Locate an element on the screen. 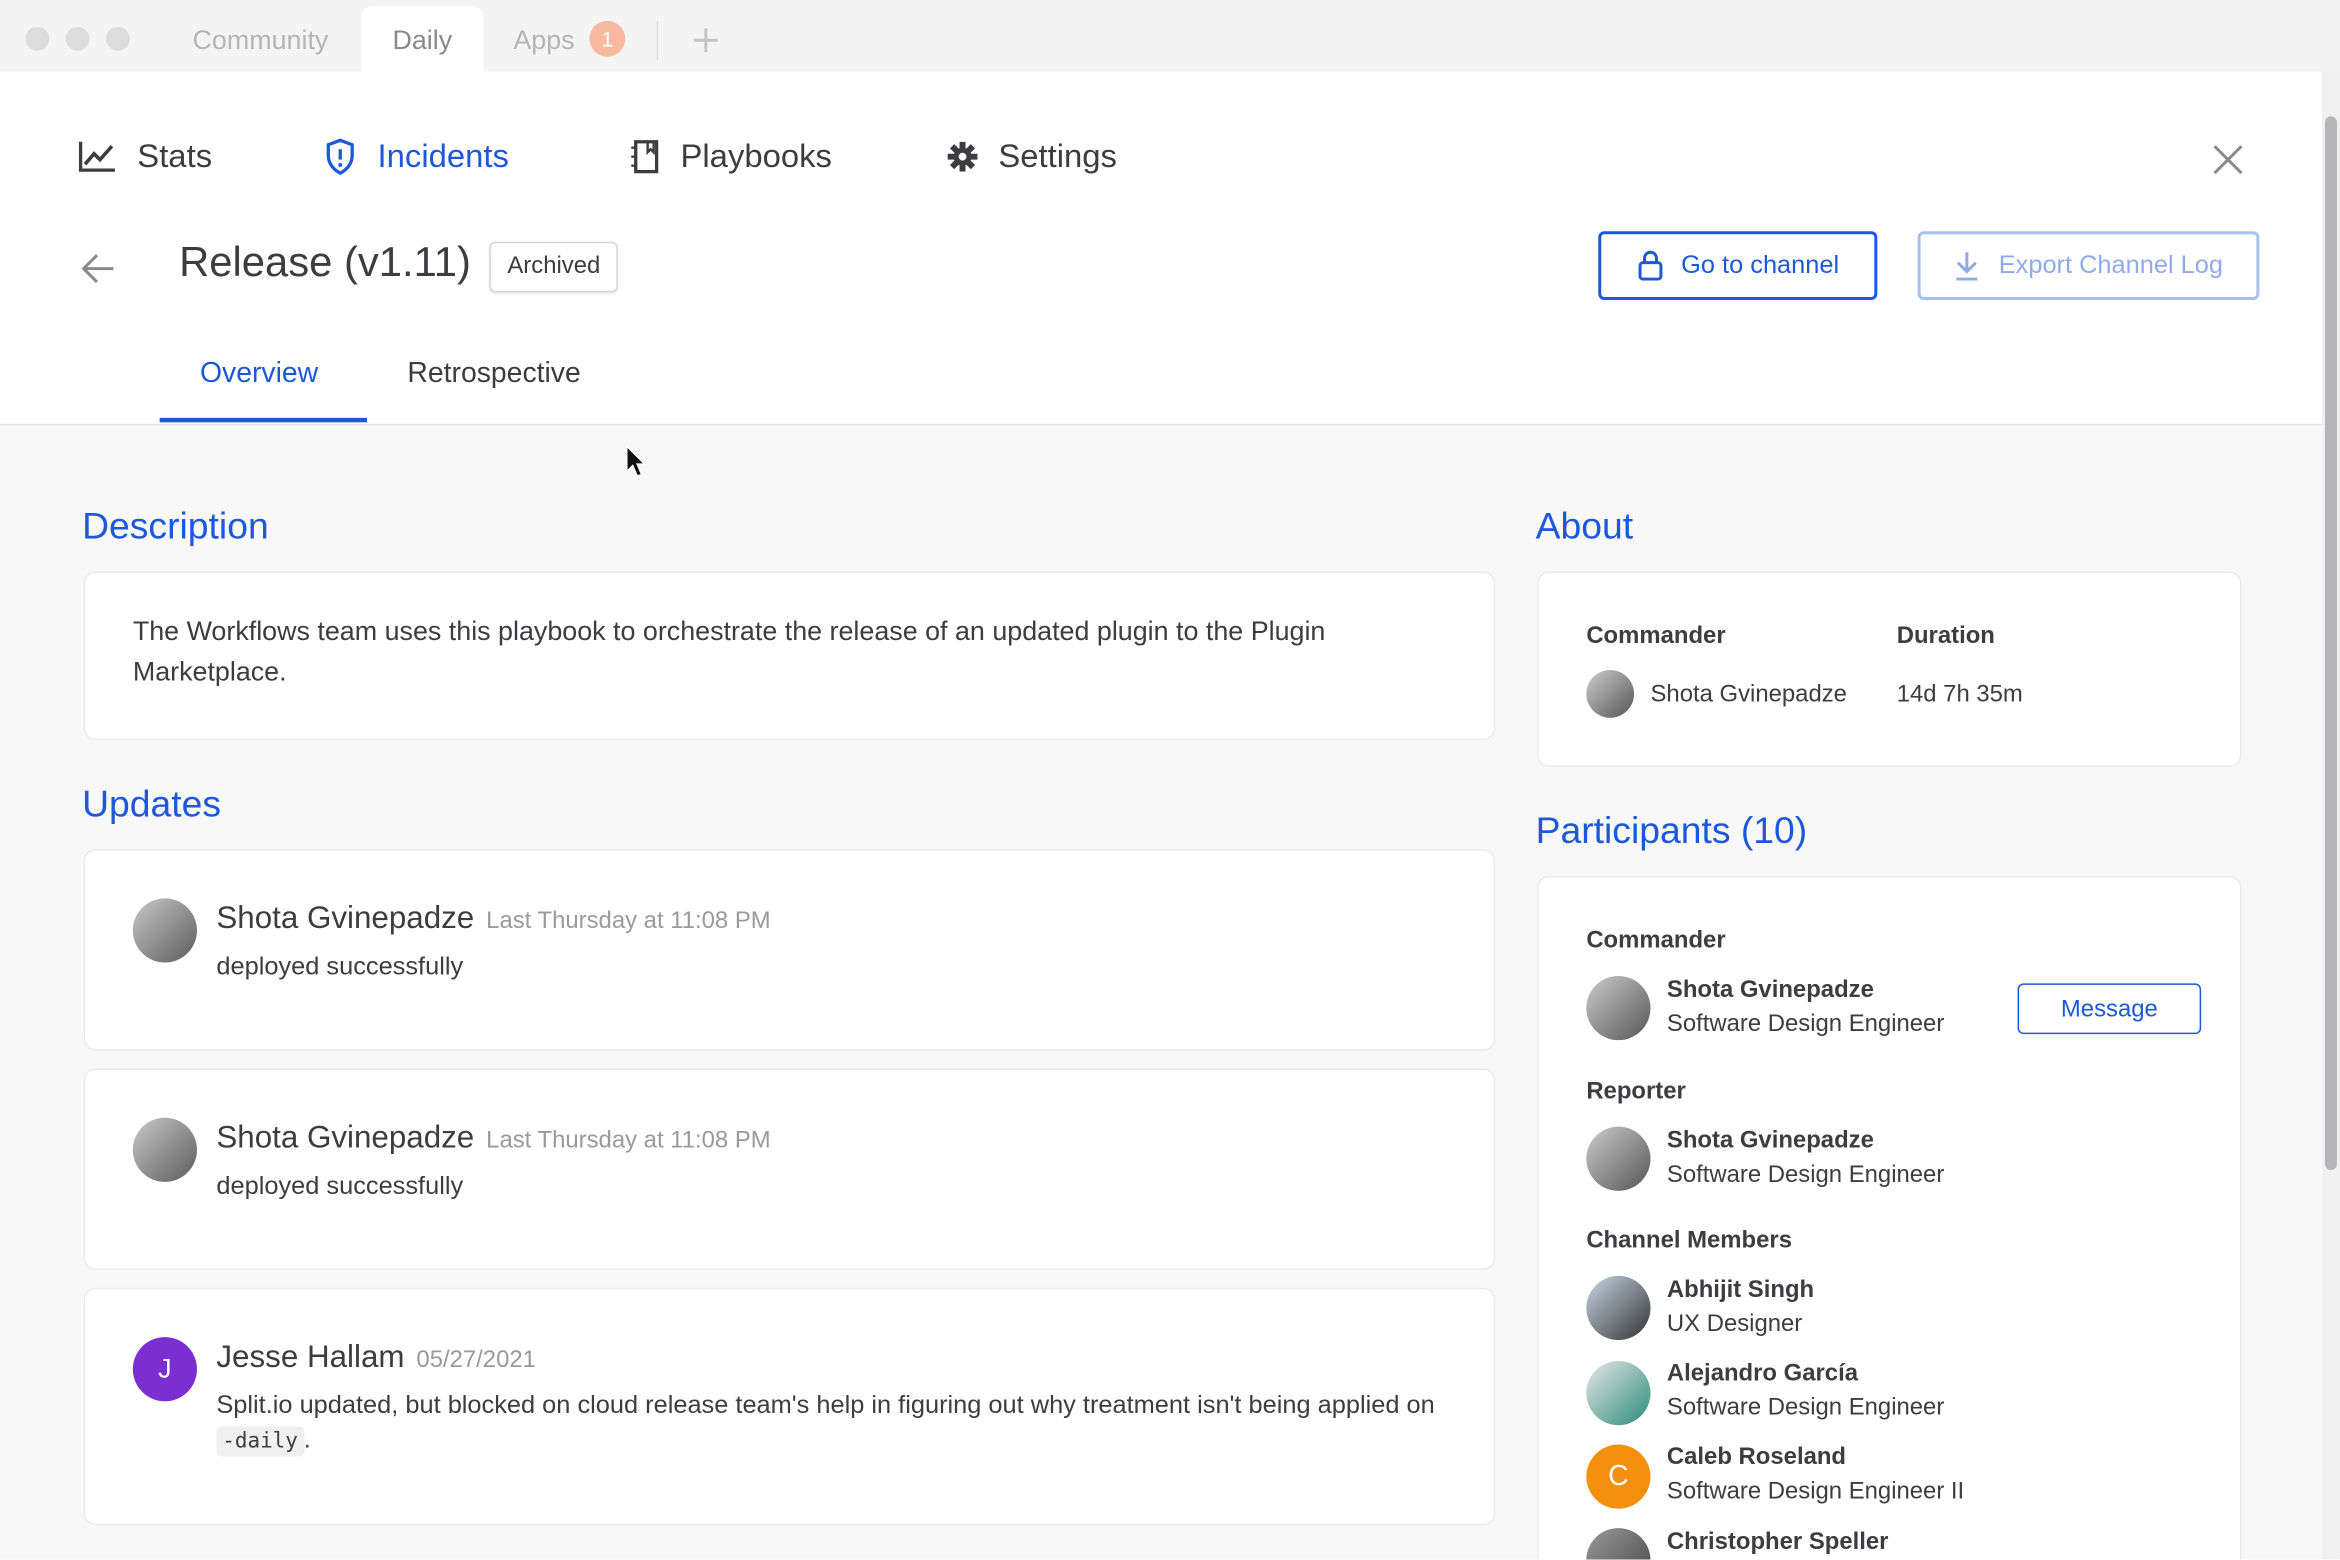  participant-name: Abhijit Singh is located at coordinates (1740, 1290).